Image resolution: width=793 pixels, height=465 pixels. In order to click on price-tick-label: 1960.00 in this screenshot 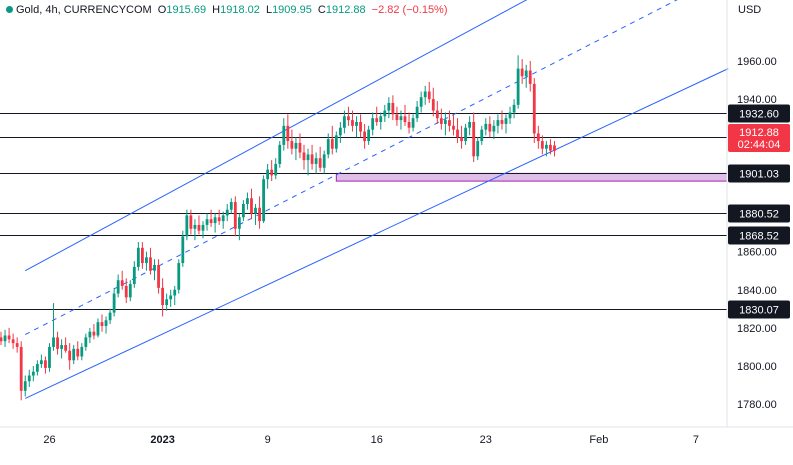, I will do `click(757, 62)`.